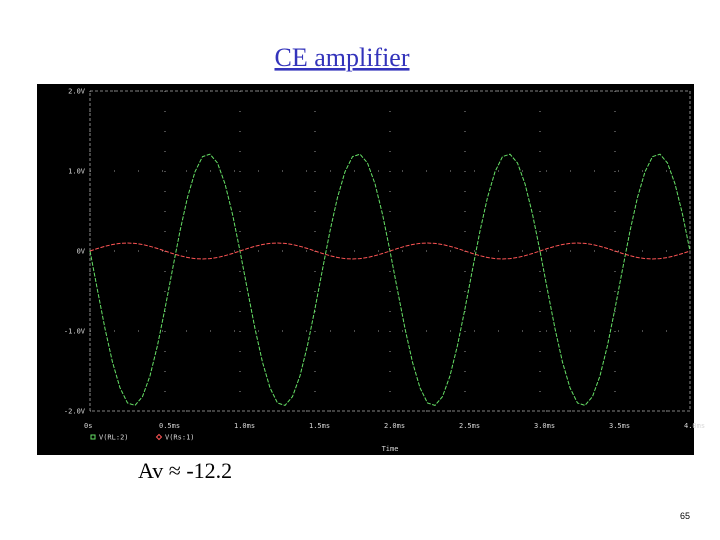  Describe the element at coordinates (88, 426) in the screenshot. I see `x-tick-label: 0s` at that location.